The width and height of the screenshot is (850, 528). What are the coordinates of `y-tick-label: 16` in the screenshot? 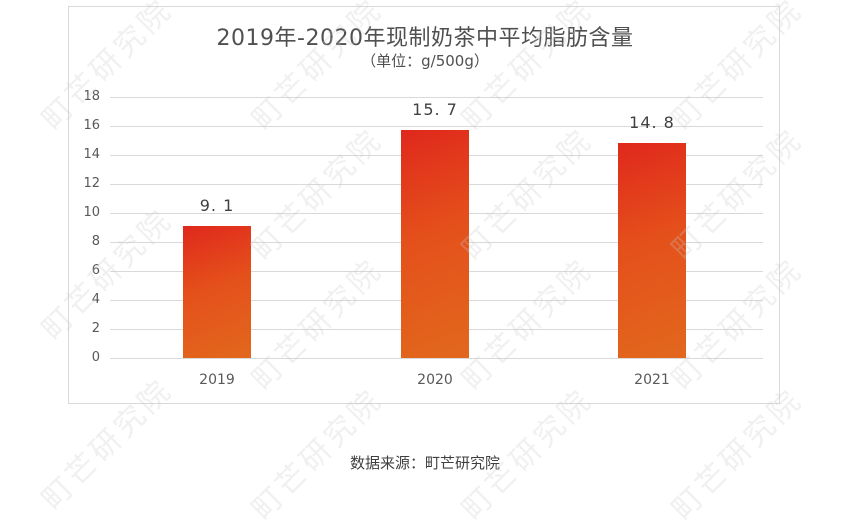 It's located at (91, 125).